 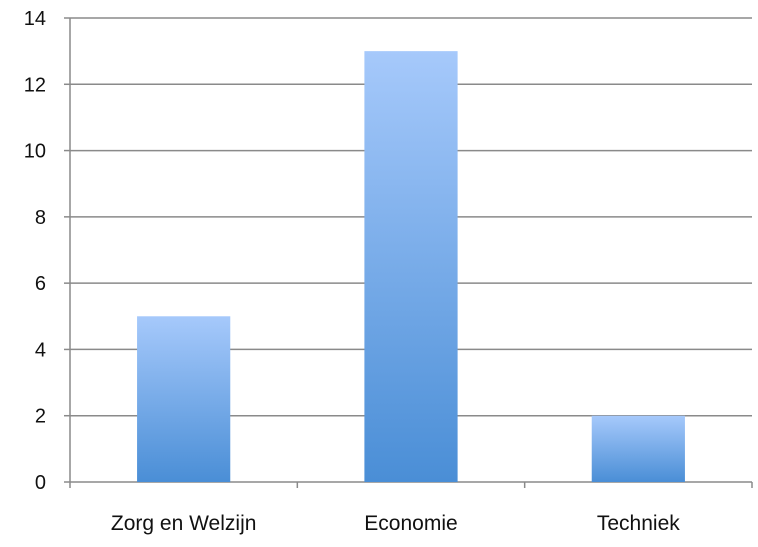 What do you see at coordinates (638, 523) in the screenshot?
I see `x-category-label: Techniek` at bounding box center [638, 523].